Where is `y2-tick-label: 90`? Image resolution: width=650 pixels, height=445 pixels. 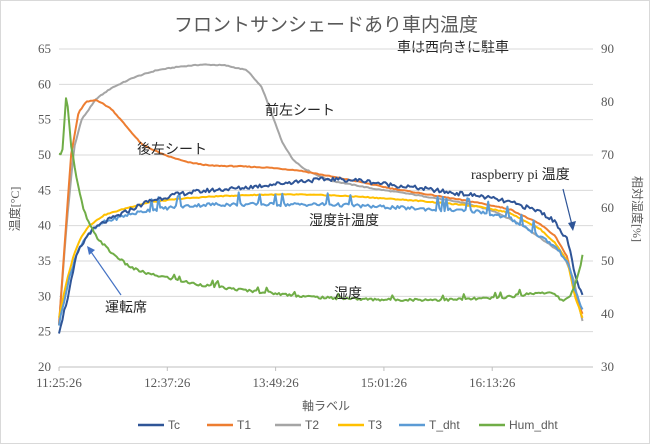
y2-tick-label: 90 is located at coordinates (607, 48).